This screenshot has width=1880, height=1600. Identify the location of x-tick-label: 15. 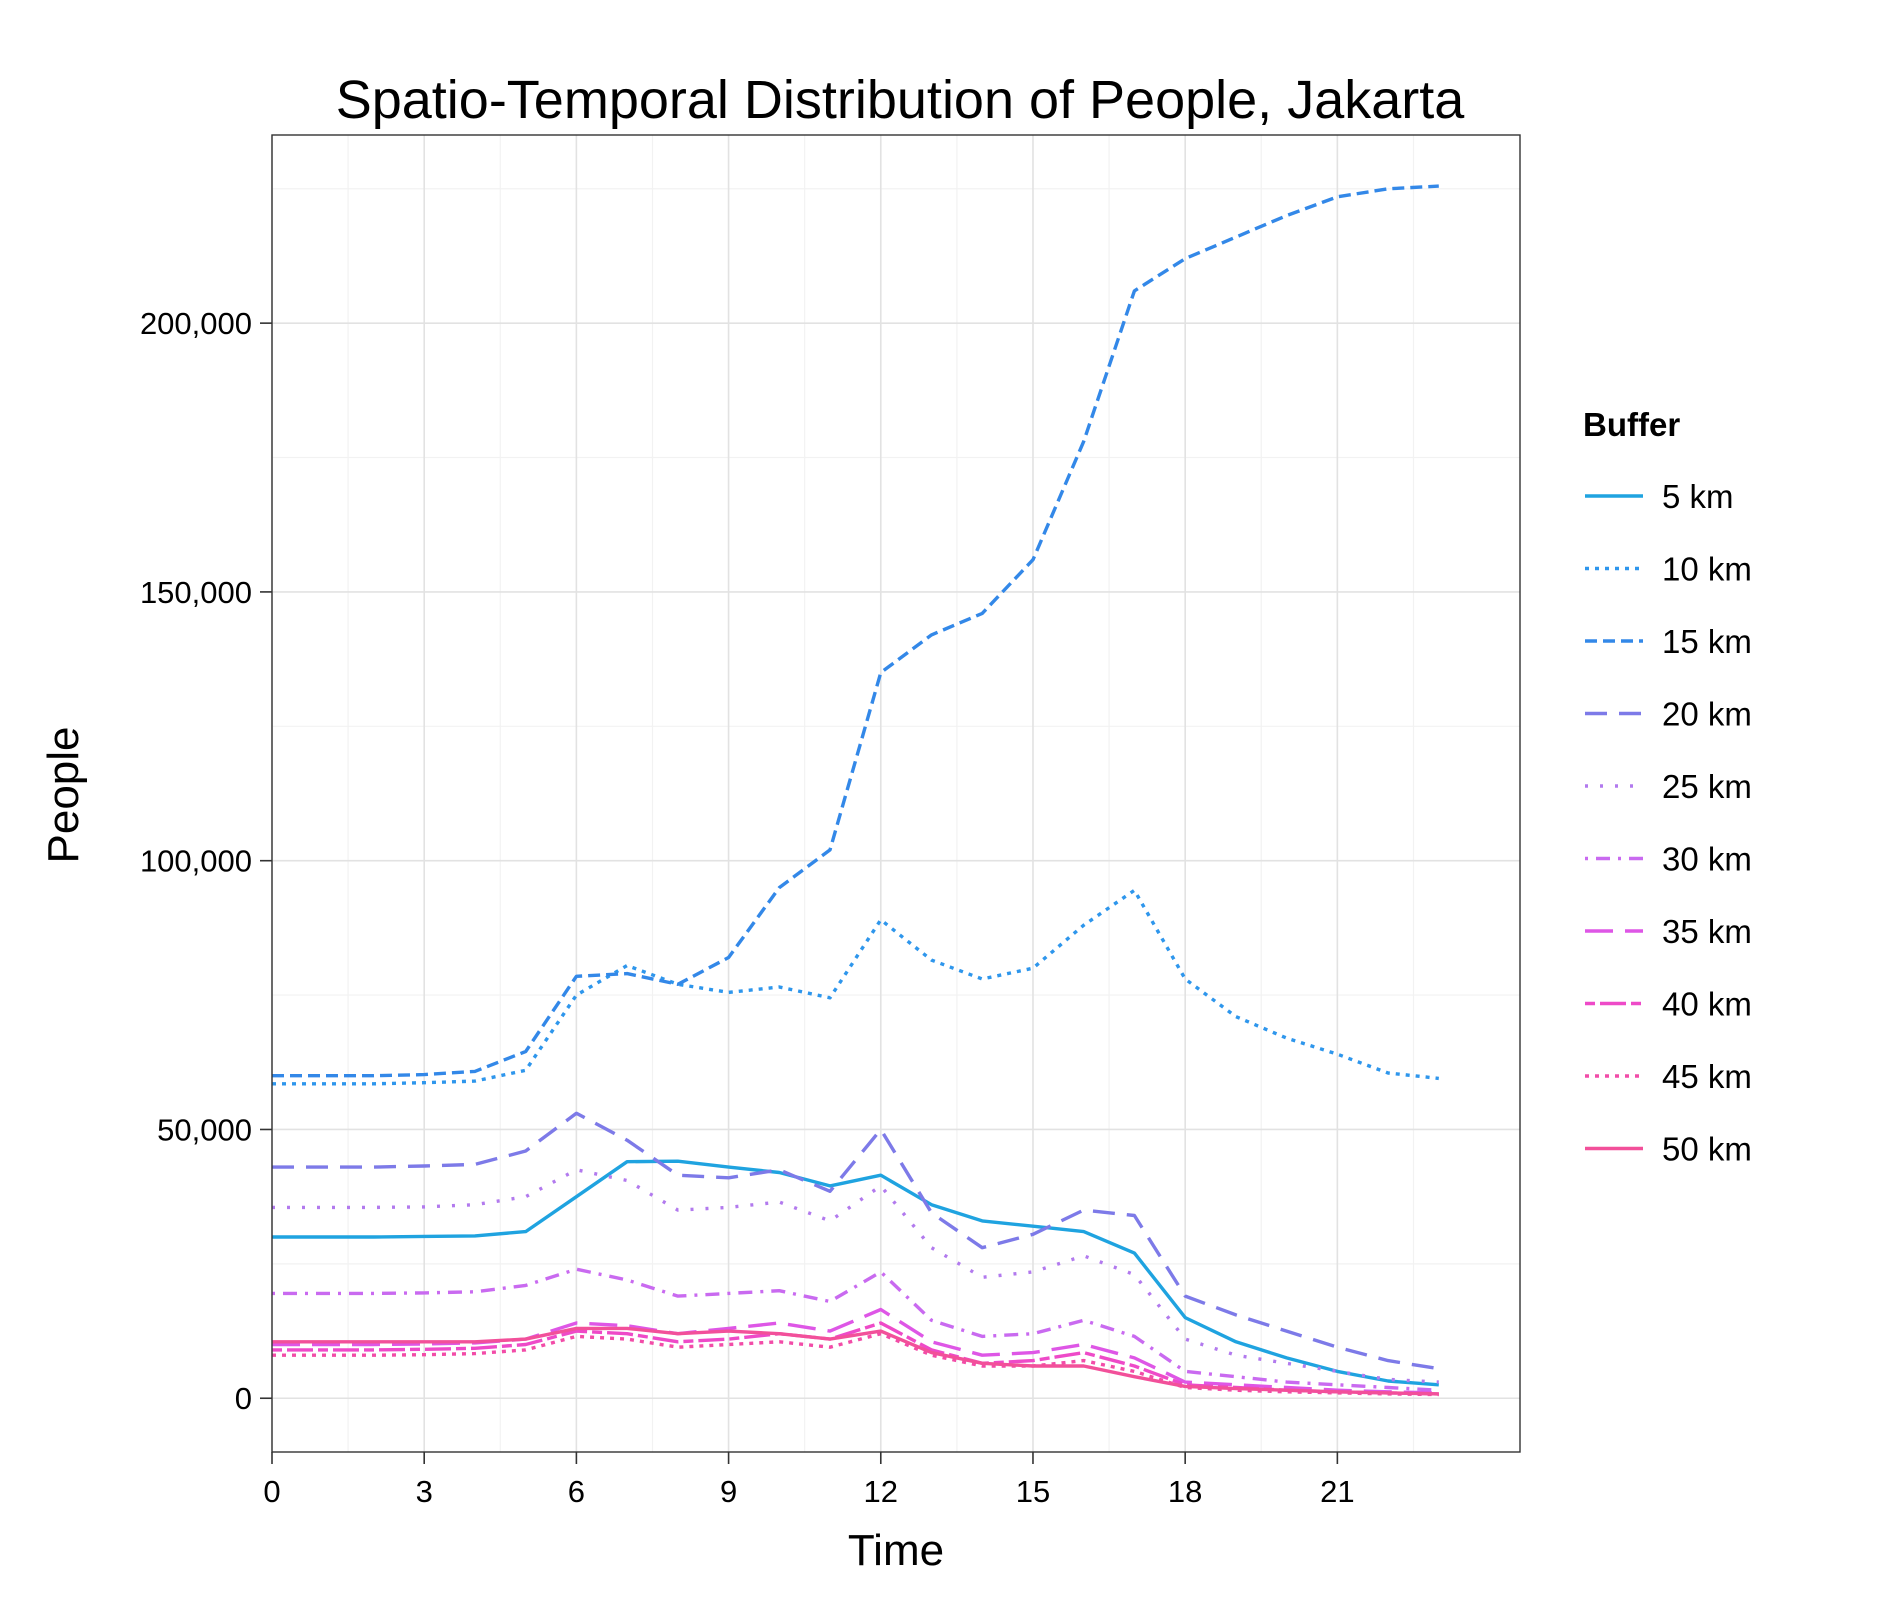
(1033, 1491).